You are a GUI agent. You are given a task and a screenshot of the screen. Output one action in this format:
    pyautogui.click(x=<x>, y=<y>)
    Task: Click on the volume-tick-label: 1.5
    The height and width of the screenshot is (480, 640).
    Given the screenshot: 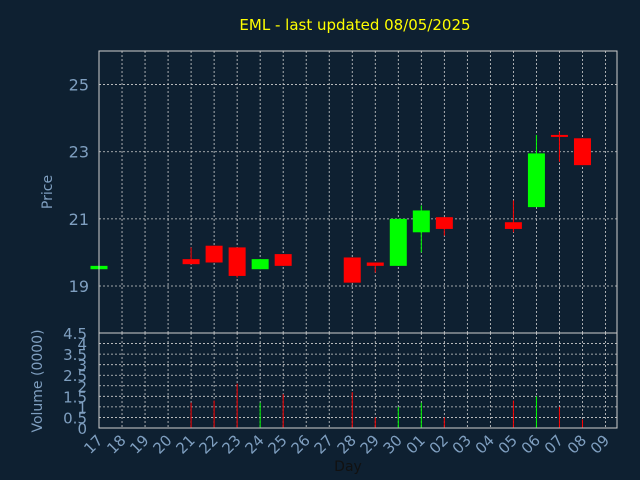 What is the action you would take?
    pyautogui.click(x=75, y=397)
    